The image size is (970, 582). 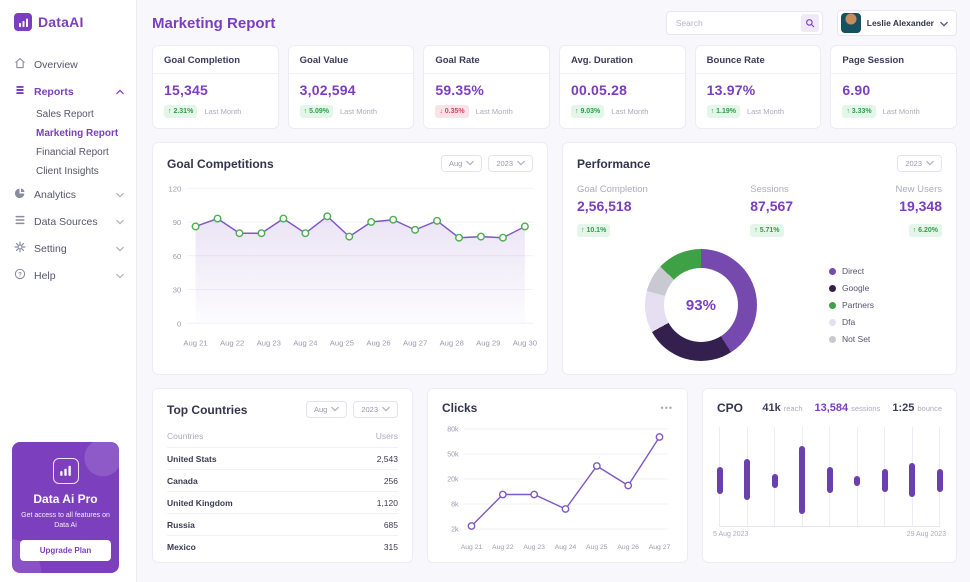 I want to click on sidebar-subitem-client-insights: Client Insights, so click(x=67, y=171).